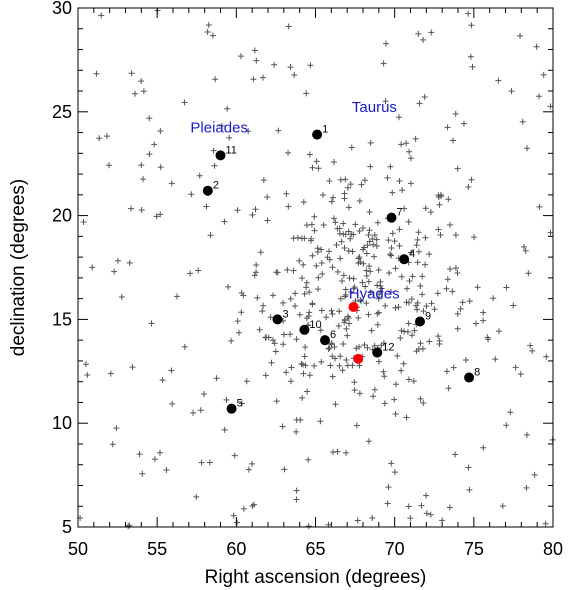 This screenshot has height=590, width=569. Describe the element at coordinates (316, 577) in the screenshot. I see `x-axis-label: Right ascension (degrees)` at that location.